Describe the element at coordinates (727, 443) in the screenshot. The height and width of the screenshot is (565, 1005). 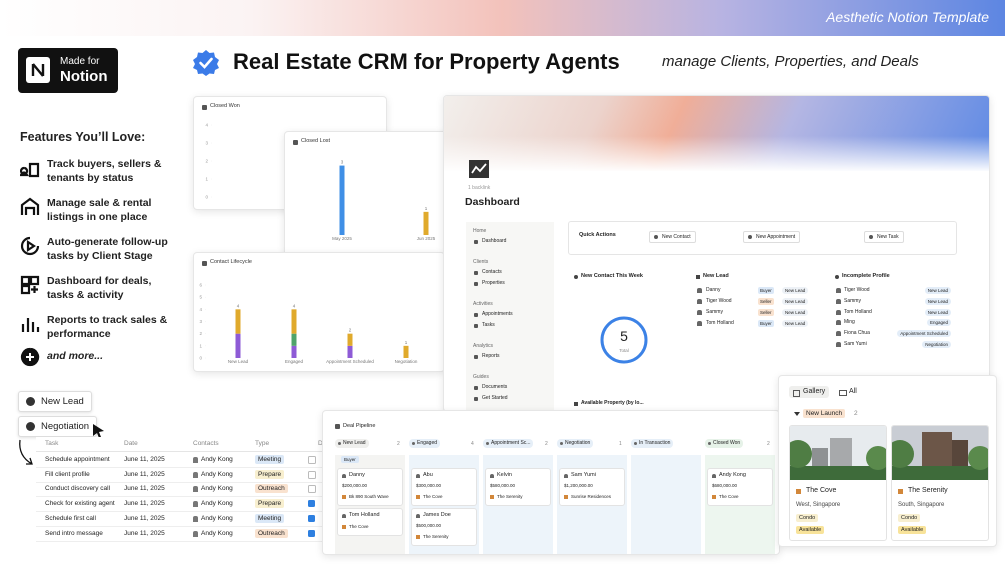
I see `column-name: Closed Won` at that location.